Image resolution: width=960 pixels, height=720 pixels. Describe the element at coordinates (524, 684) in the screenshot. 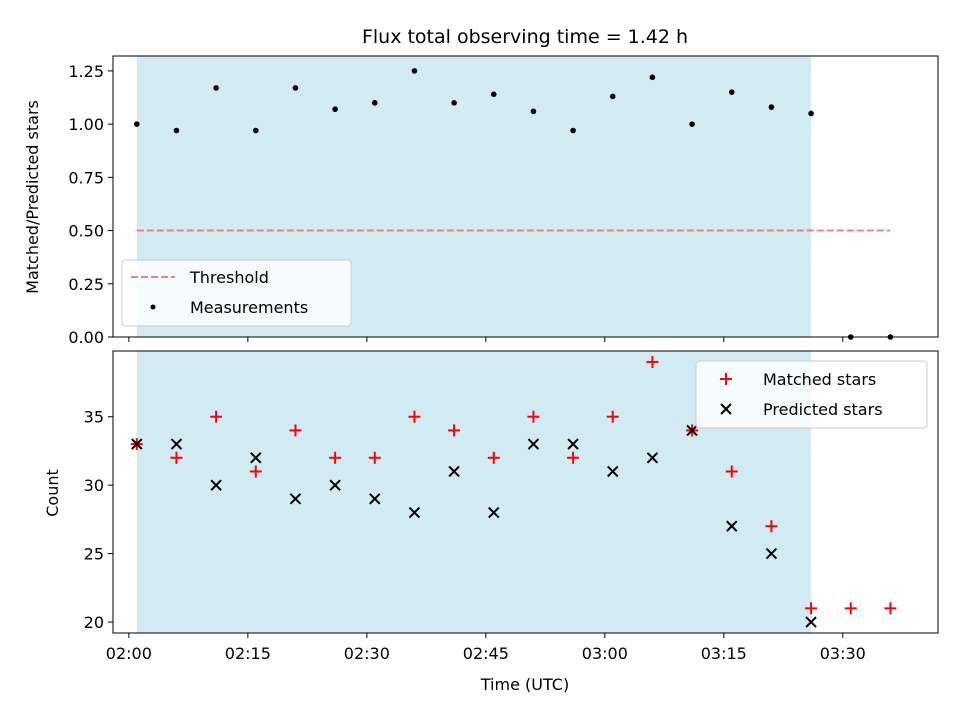

I see `x-axis-label: Time (UTC)` at that location.